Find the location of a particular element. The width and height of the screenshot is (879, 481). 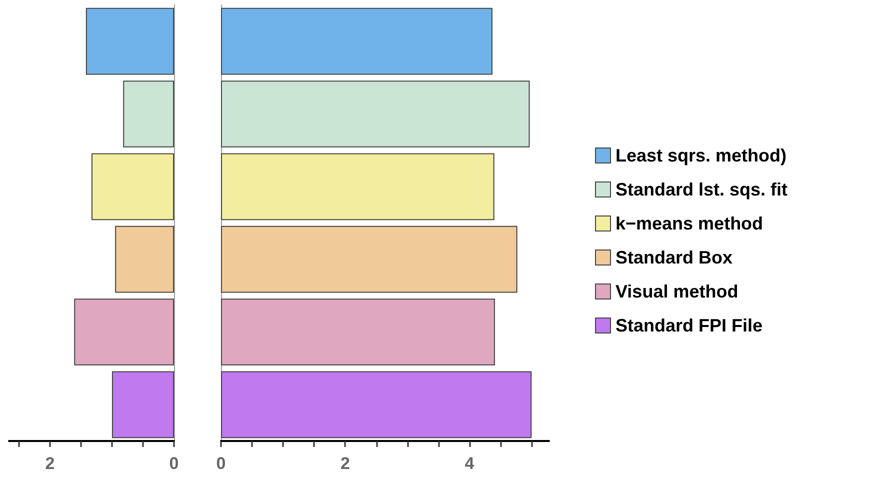

legend-label: Least sqrs. method) is located at coordinates (701, 156).